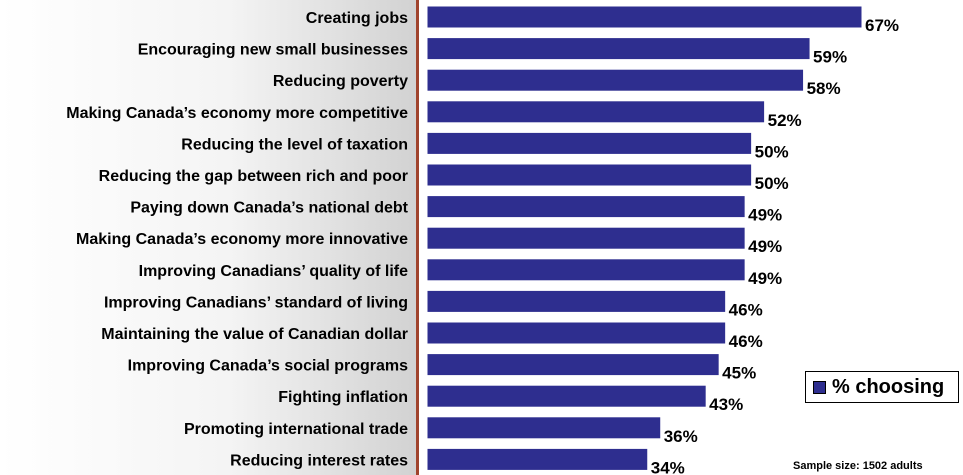 This screenshot has height=475, width=963. I want to click on legend-label: % choosing, so click(888, 386).